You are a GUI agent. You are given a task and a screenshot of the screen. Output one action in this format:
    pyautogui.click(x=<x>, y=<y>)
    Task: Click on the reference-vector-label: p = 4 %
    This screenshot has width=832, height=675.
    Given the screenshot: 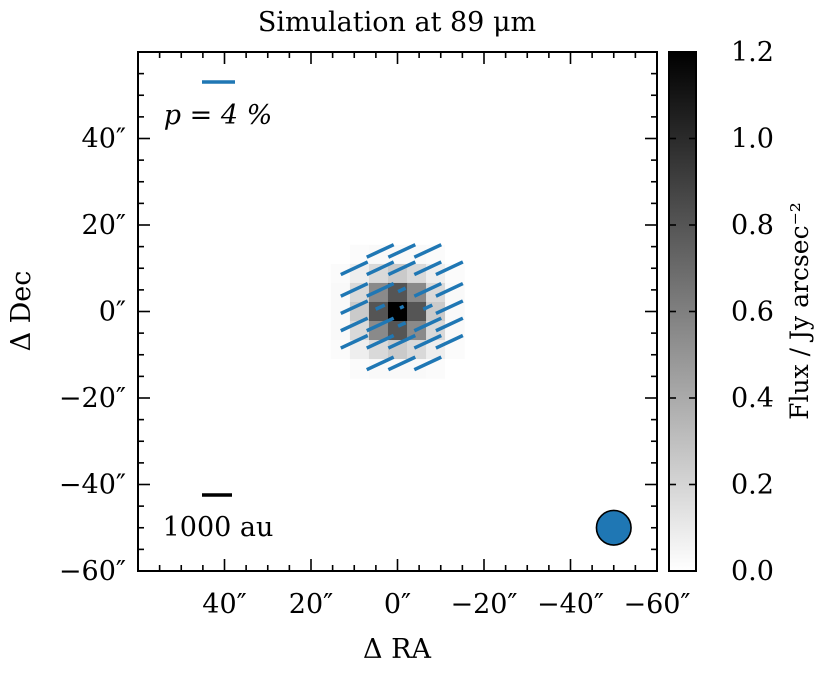 What is the action you would take?
    pyautogui.click(x=218, y=115)
    